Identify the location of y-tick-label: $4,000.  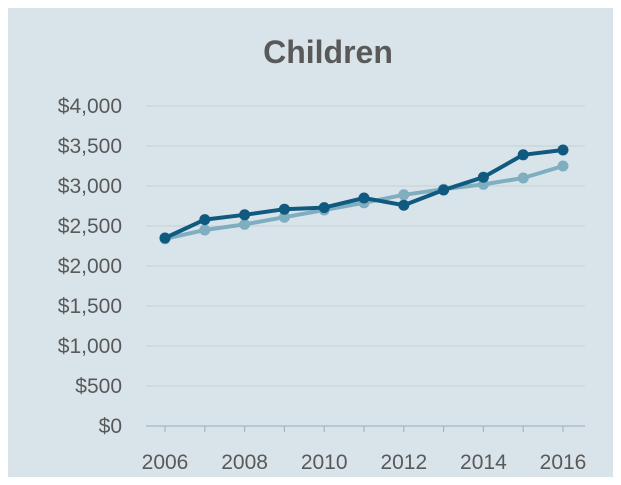
(90, 106).